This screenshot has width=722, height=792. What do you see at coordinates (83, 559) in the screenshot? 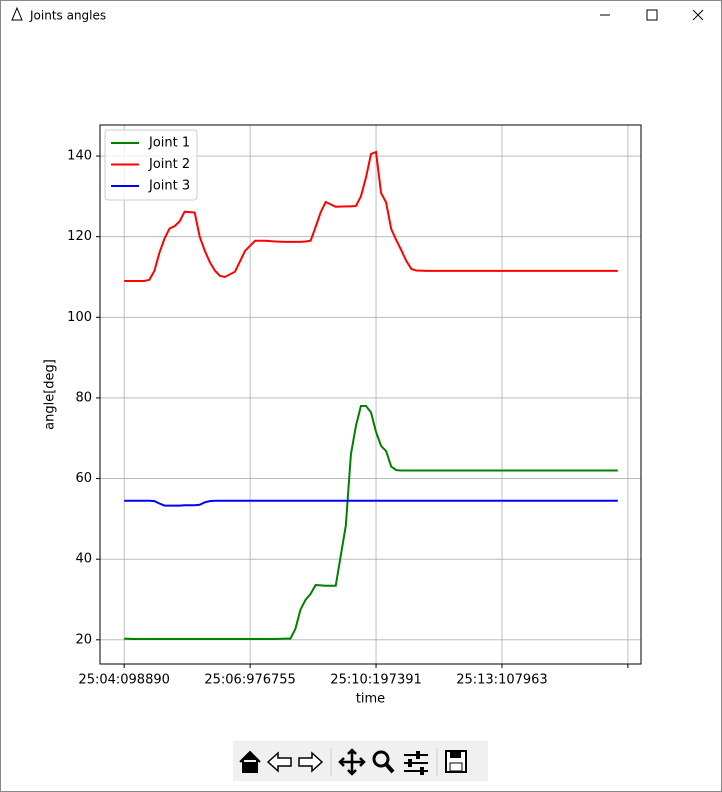
I see `y-tick-label: 40` at bounding box center [83, 559].